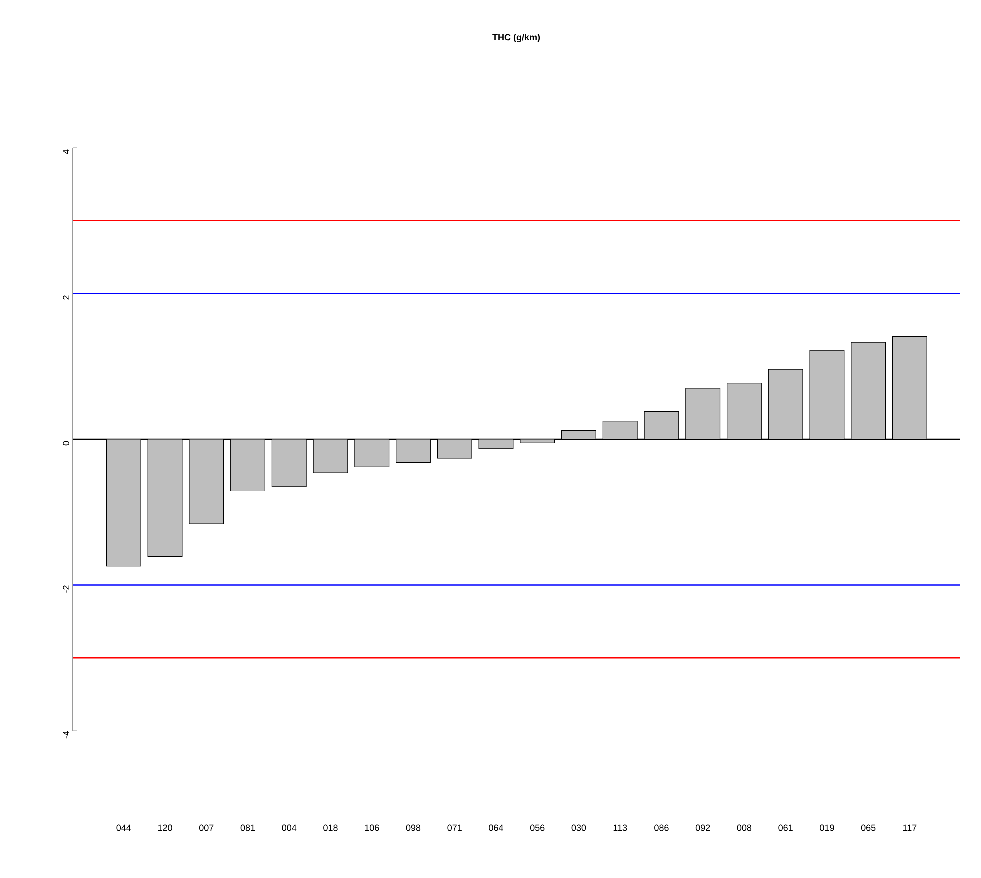 The height and width of the screenshot is (878, 981). Describe the element at coordinates (331, 828) in the screenshot. I see `x-tick-label: 018` at that location.